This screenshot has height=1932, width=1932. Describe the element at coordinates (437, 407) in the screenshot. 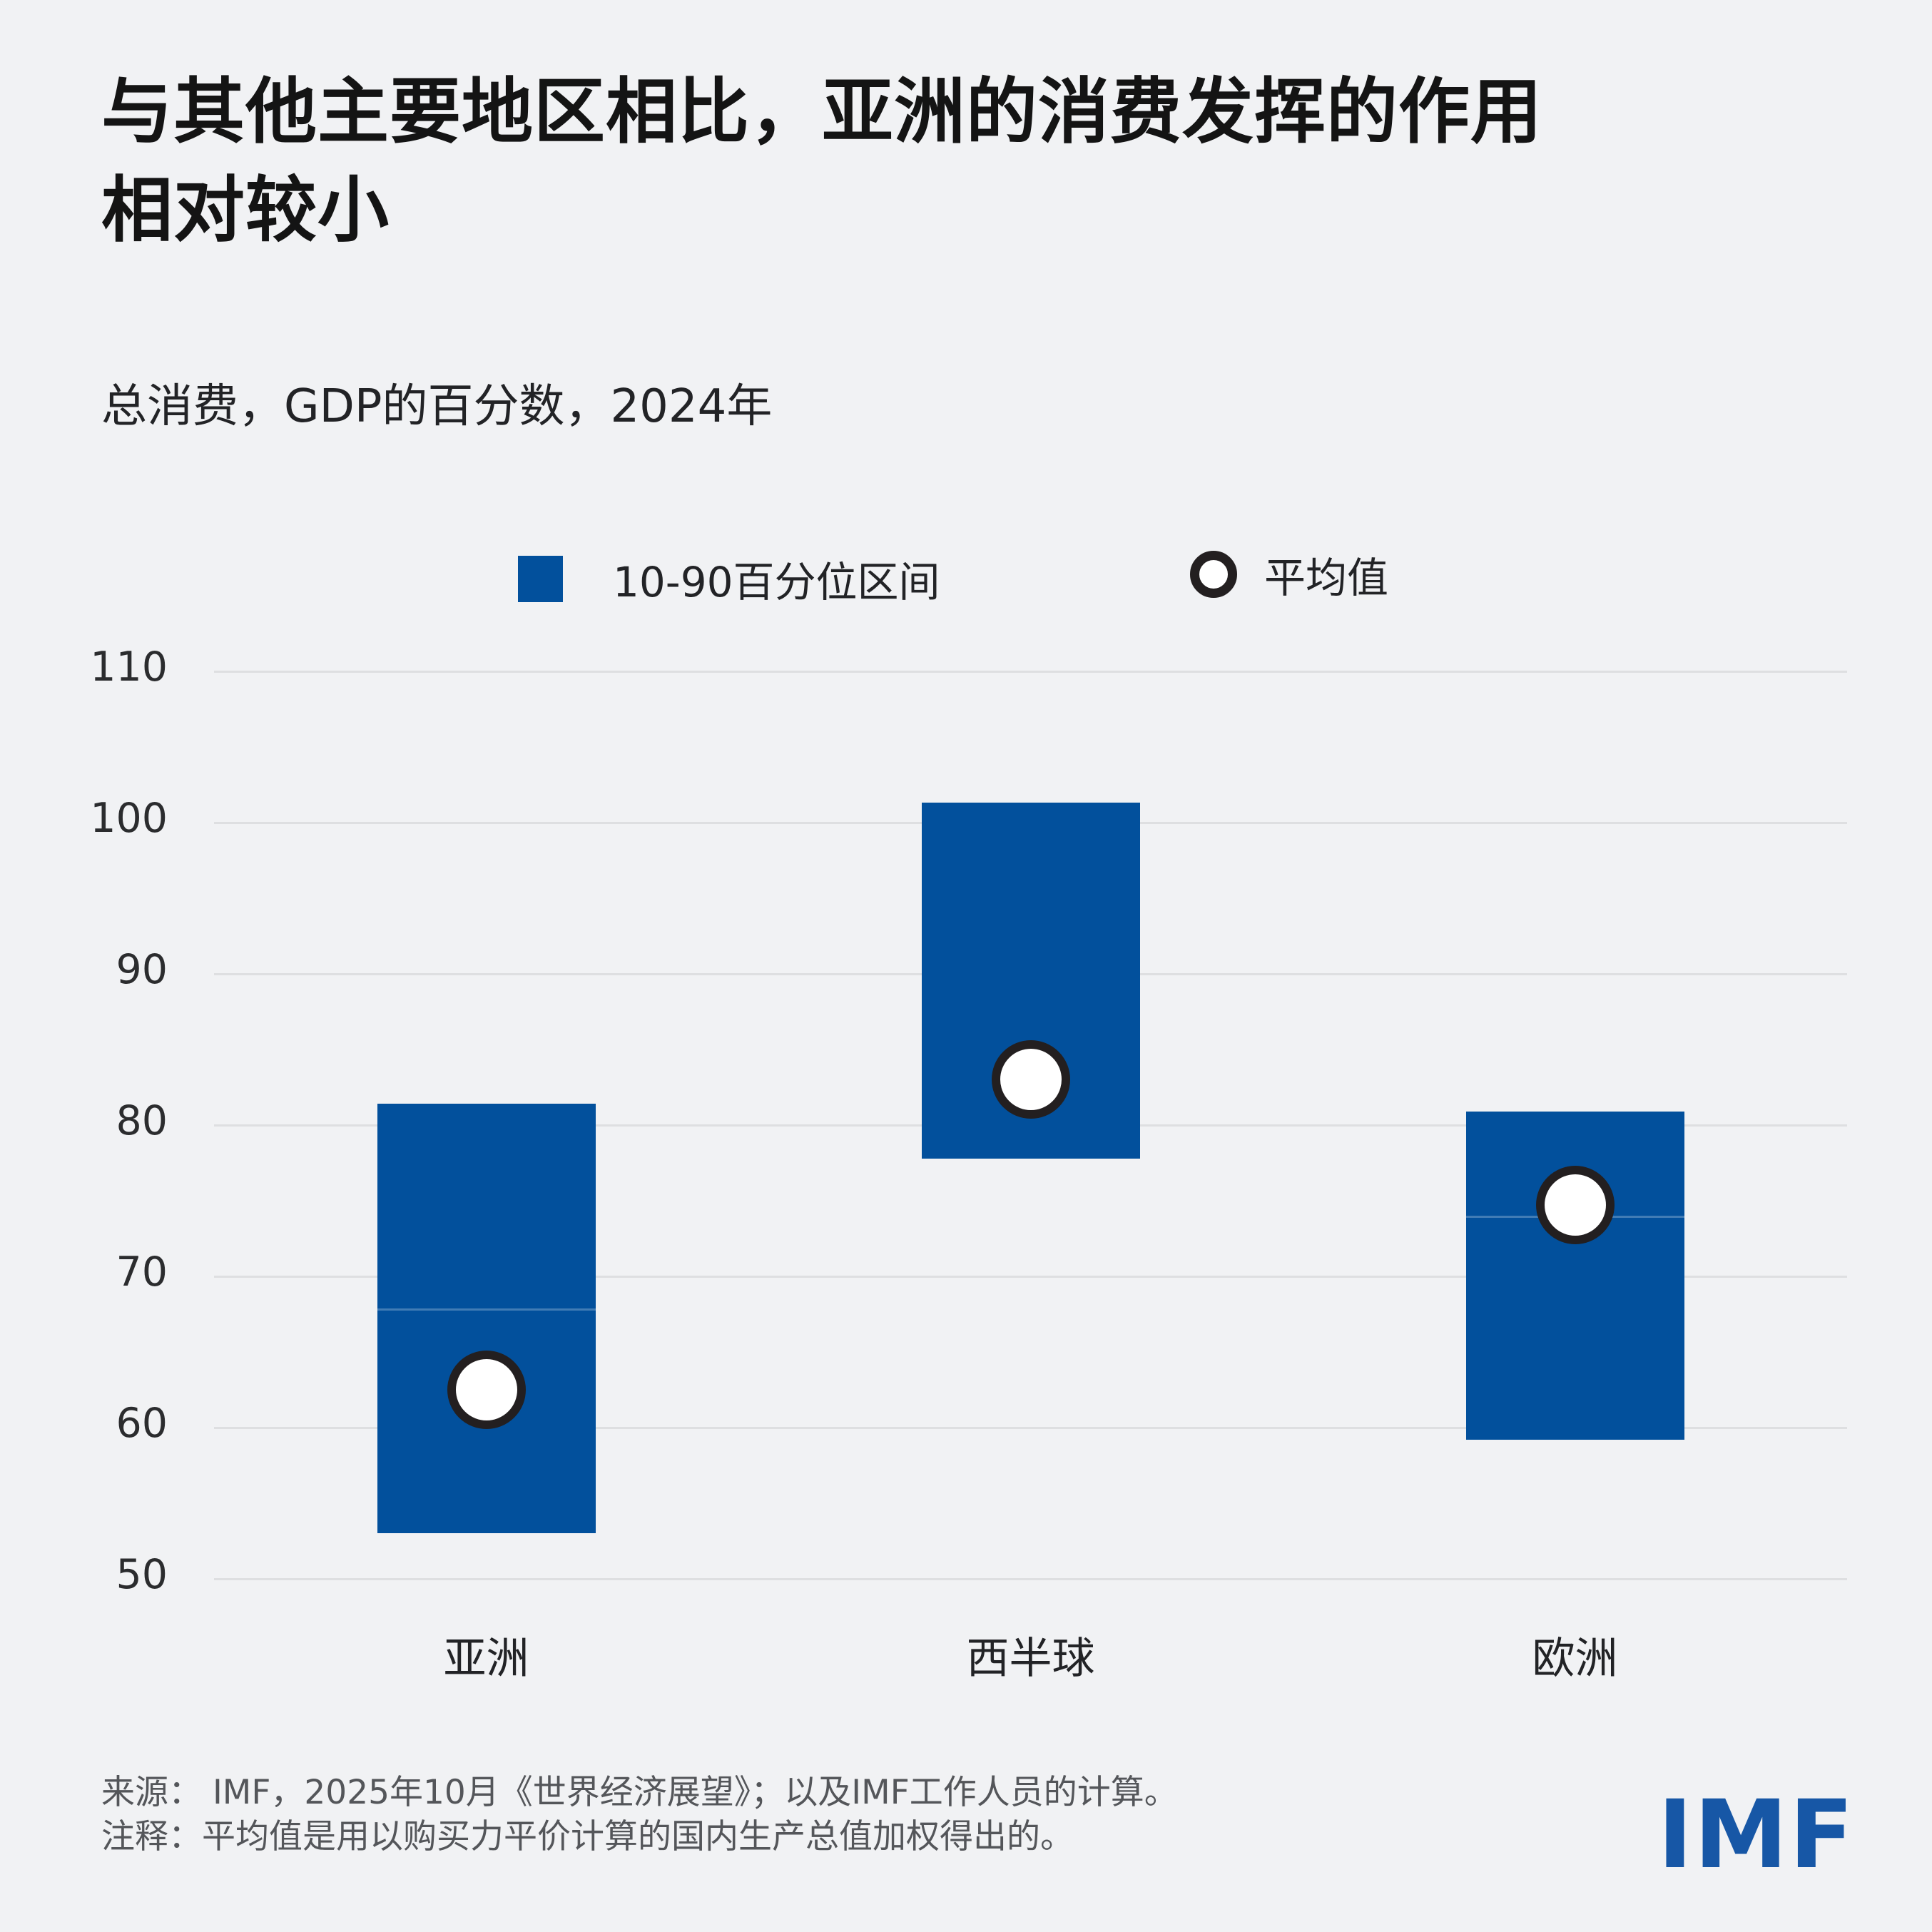

I see `figure-subtitle: 总消费，GDP的百分数，2024年` at that location.